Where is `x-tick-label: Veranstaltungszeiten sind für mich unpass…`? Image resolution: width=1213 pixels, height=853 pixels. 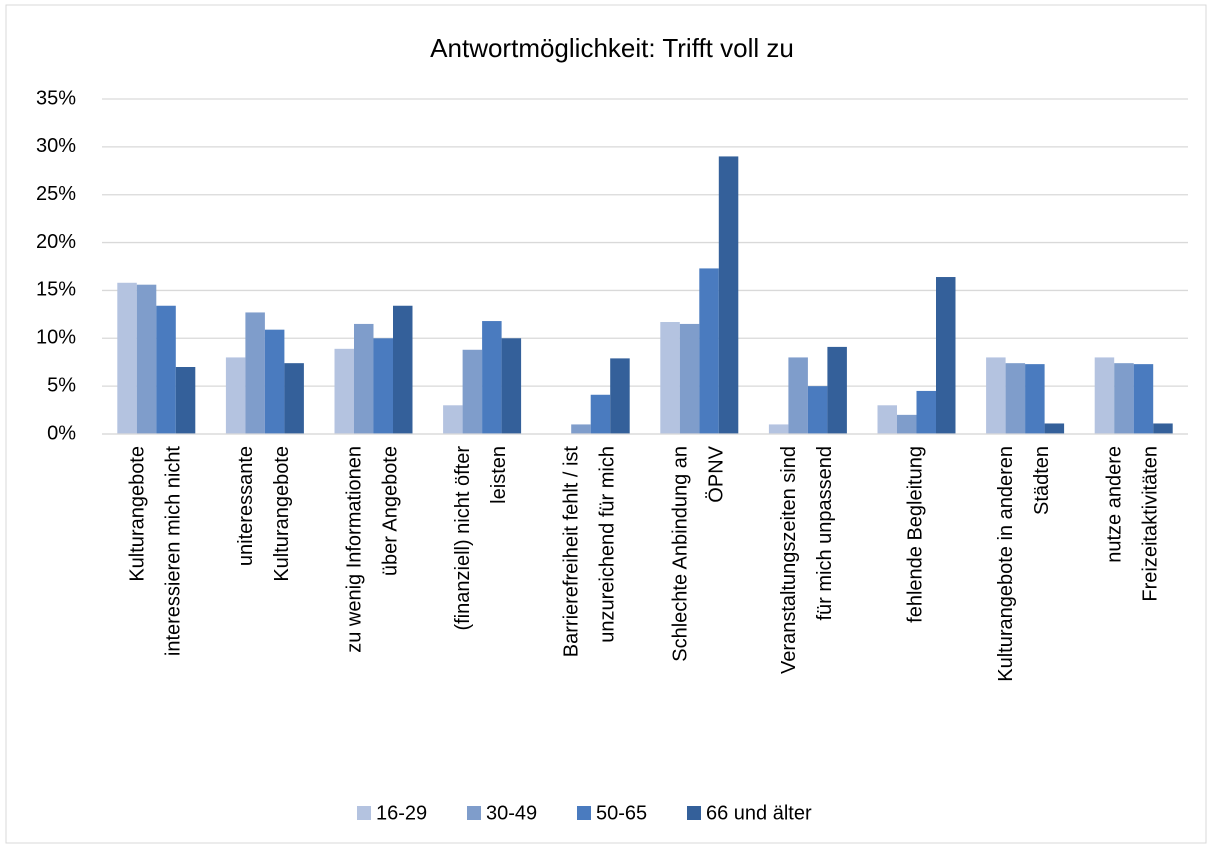
x-tick-label: Veranstaltungszeiten sind für mich unpass… is located at coordinates (807, 560).